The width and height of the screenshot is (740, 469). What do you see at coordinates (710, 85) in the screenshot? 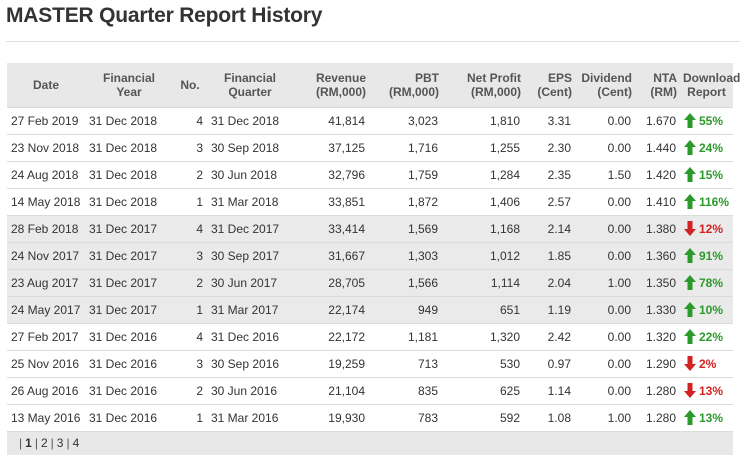
I see `column-header-dl: Download Report` at bounding box center [710, 85].